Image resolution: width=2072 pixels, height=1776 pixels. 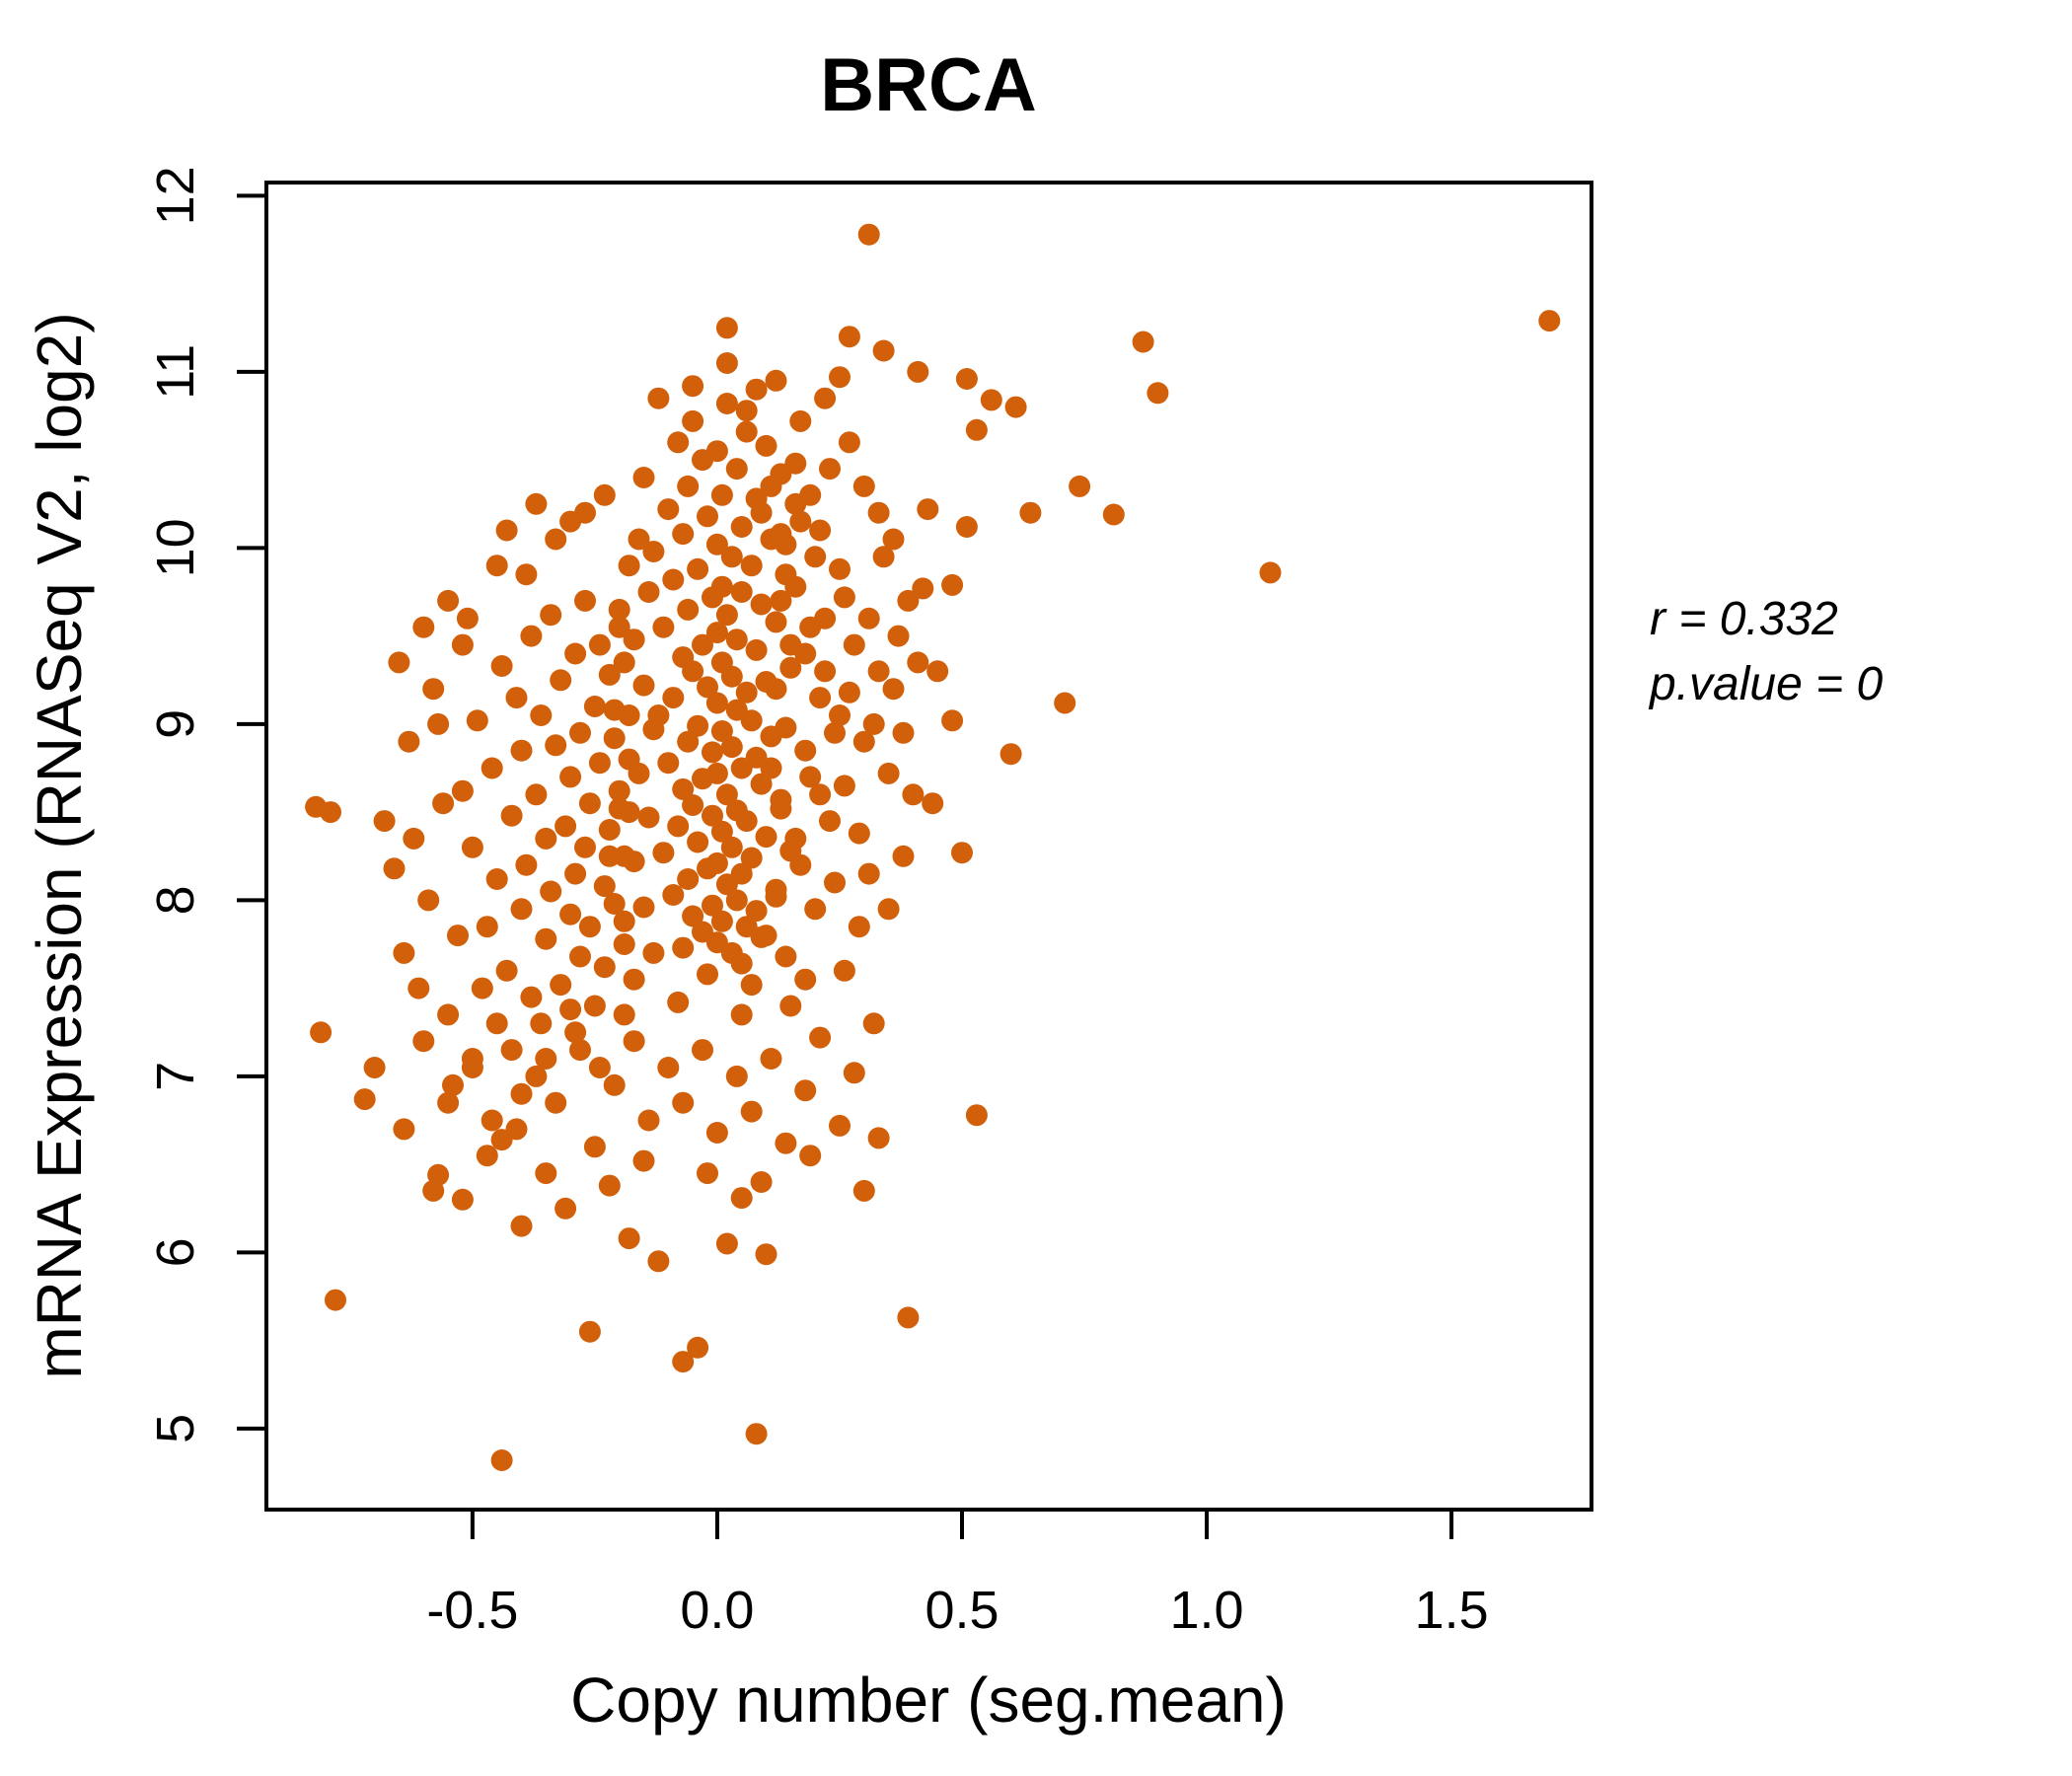 What do you see at coordinates (176, 1252) in the screenshot?
I see `y-tick-label: 6` at bounding box center [176, 1252].